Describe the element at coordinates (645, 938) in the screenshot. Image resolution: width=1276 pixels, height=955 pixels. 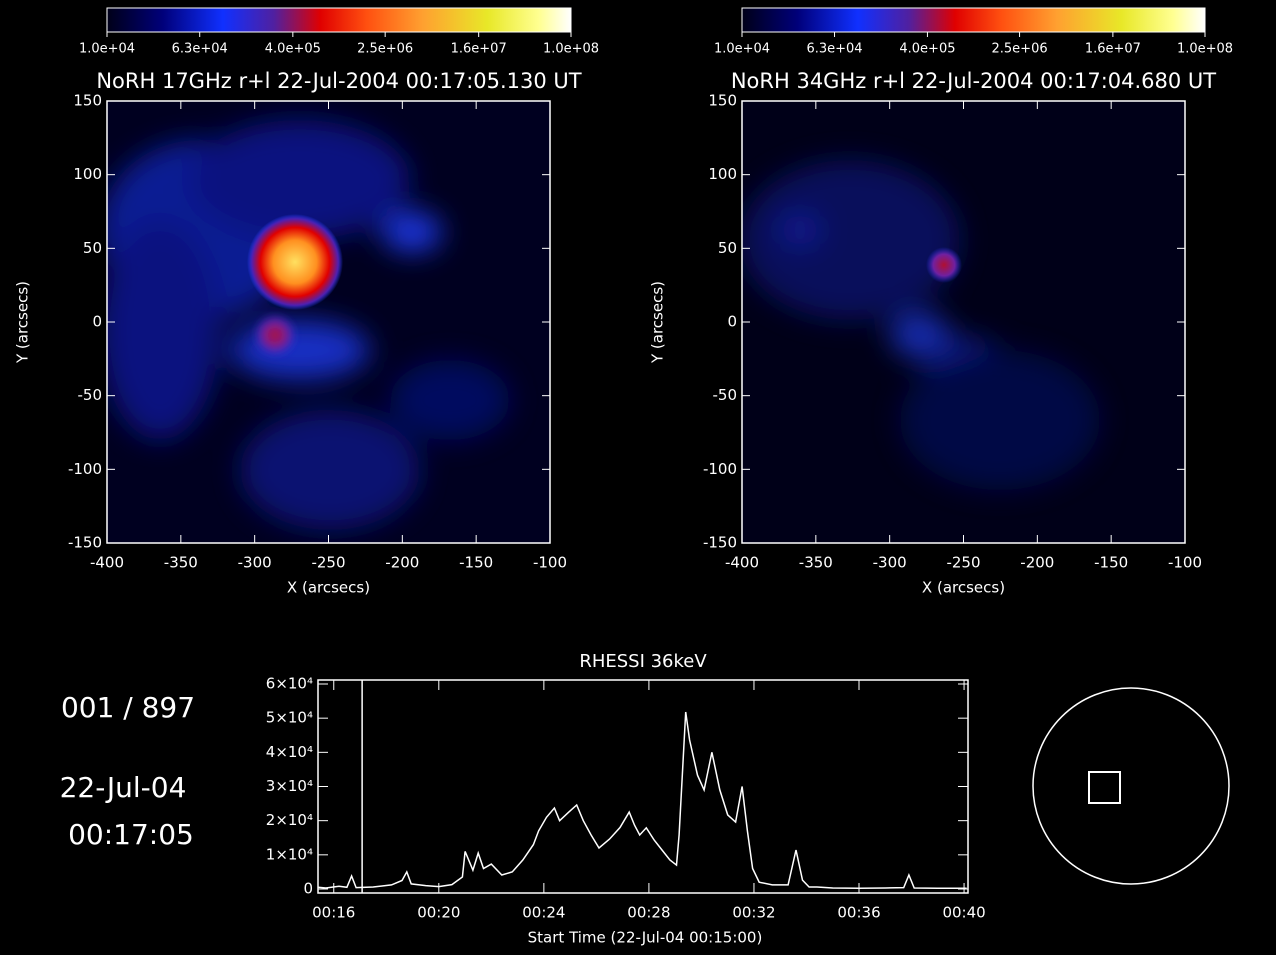
I see `x-axis-label: Start Time (22-Jul-04 00:15:00)` at that location.